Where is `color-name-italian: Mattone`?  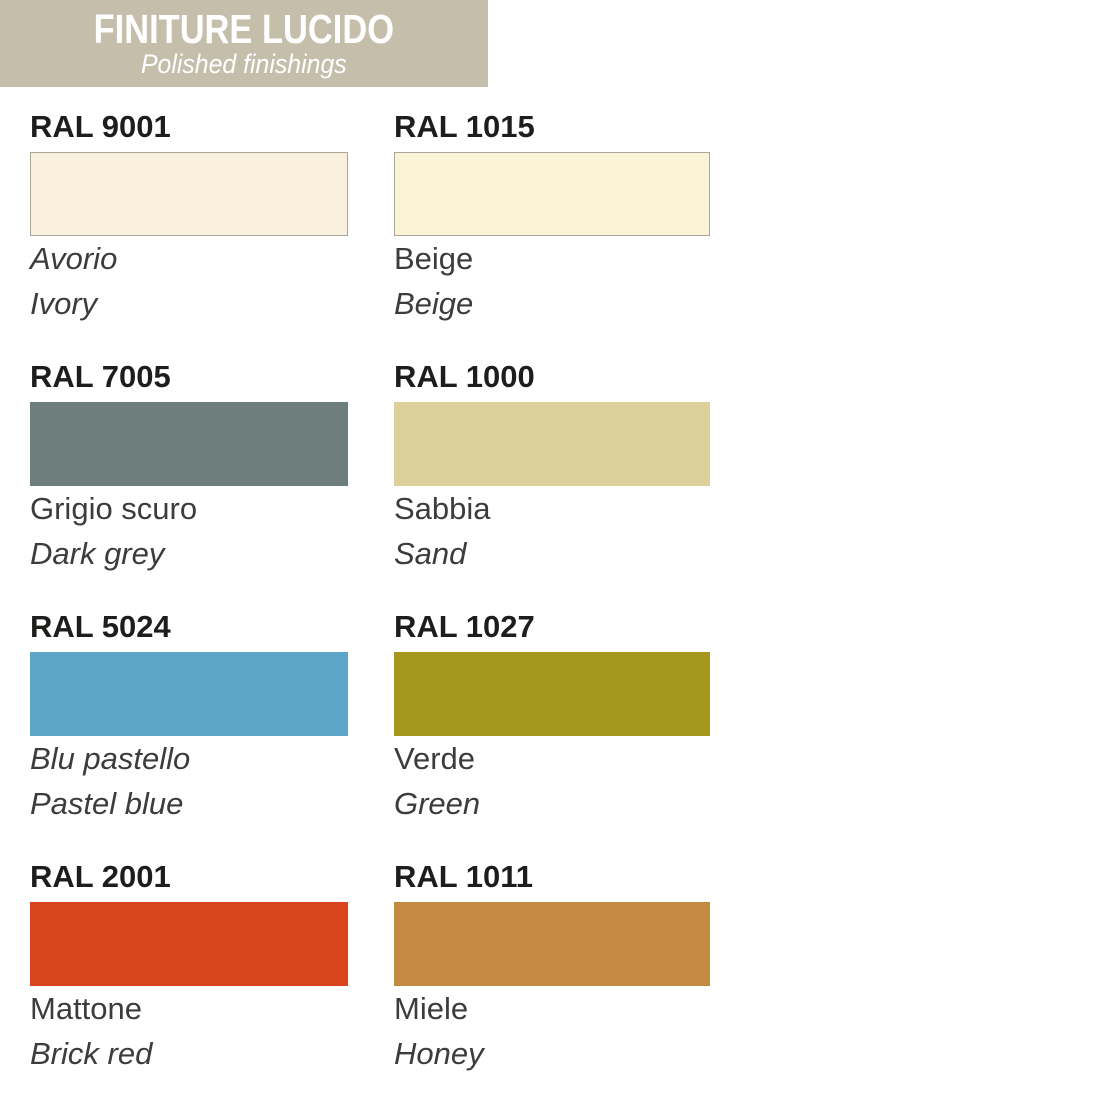
color-name-italian: Mattone is located at coordinates (86, 1008).